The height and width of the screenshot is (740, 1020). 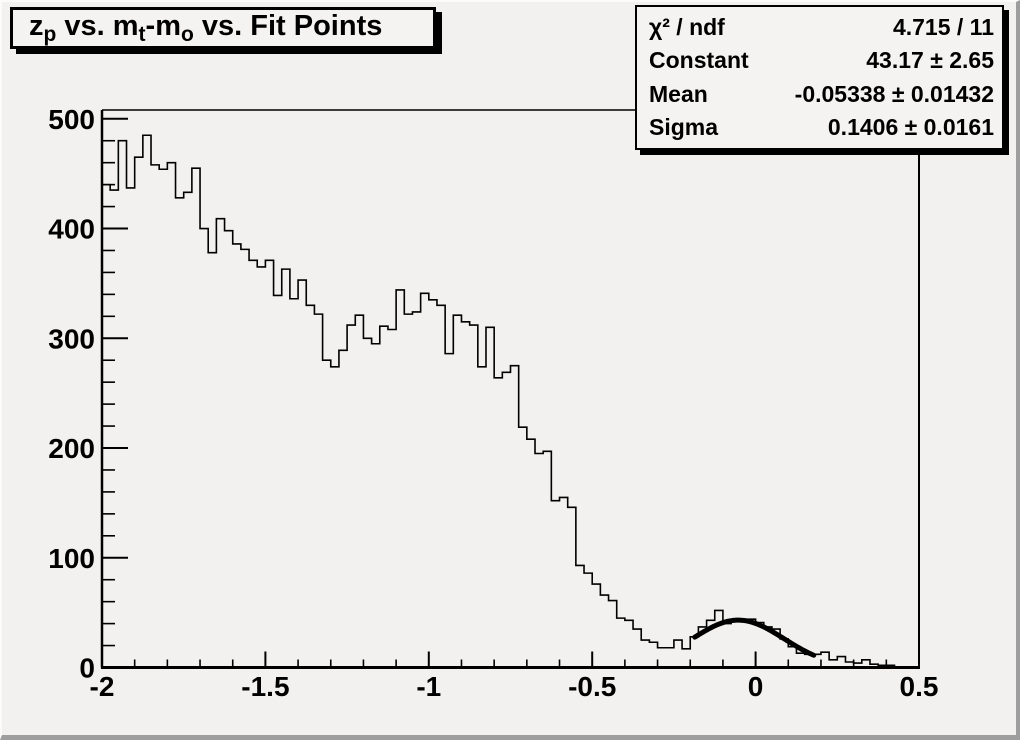 I want to click on x-tick-label: 0, so click(x=756, y=686).